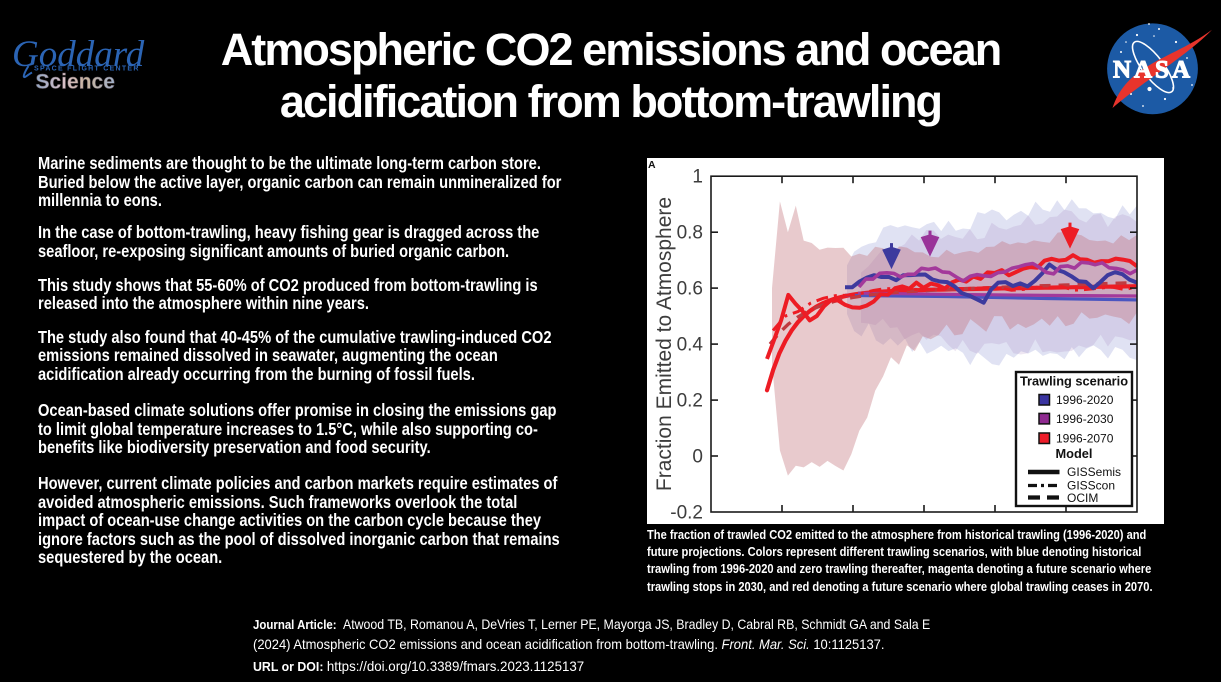 Image resolution: width=1221 pixels, height=682 pixels. I want to click on svg-text: OCIM, so click(1082, 498).